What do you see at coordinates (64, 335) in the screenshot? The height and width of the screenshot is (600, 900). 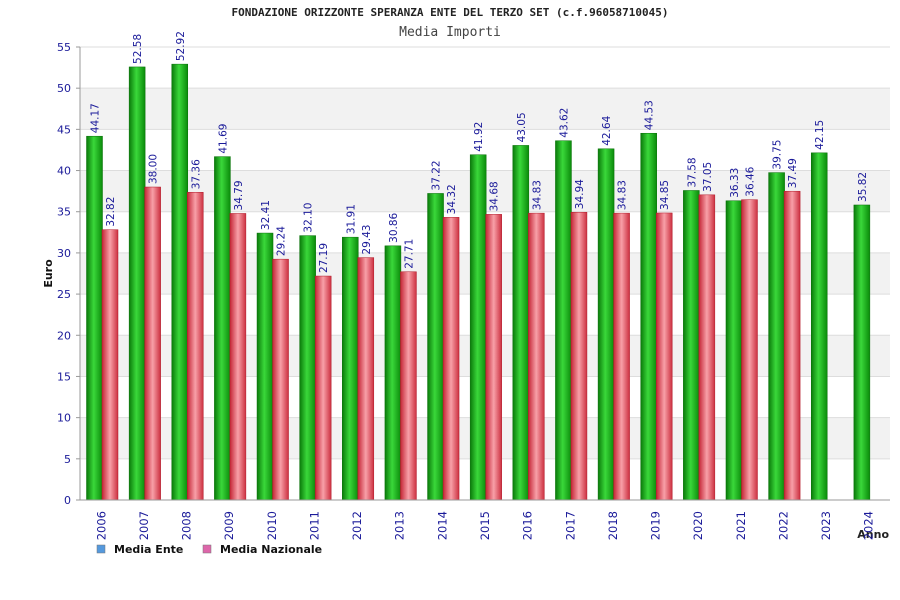 I see `y-tick-label: 20` at bounding box center [64, 335].